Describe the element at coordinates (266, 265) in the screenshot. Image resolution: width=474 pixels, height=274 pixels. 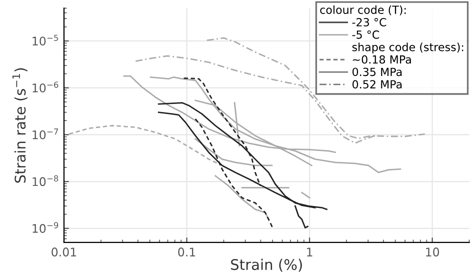
I see `x-axis-title: Strain (%)` at that location.